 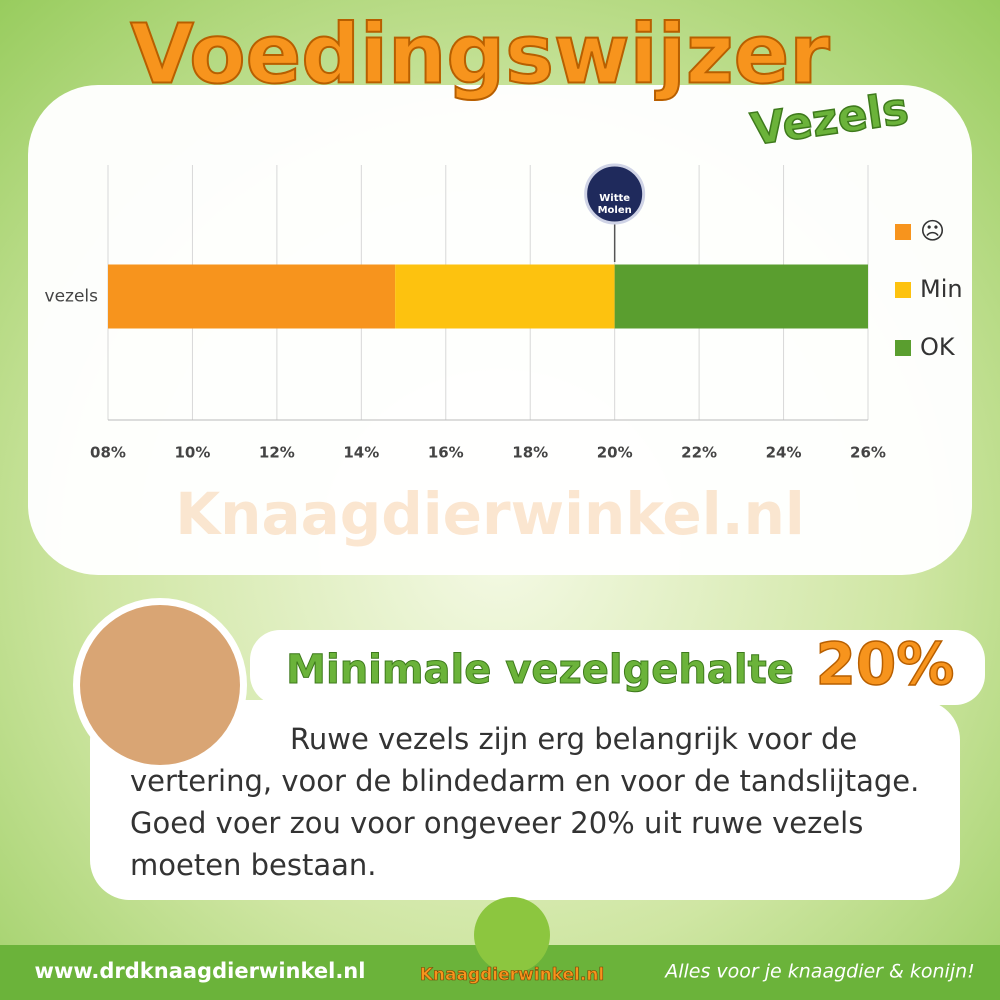 What do you see at coordinates (941, 289) in the screenshot?
I see `legend-label: Min` at bounding box center [941, 289].